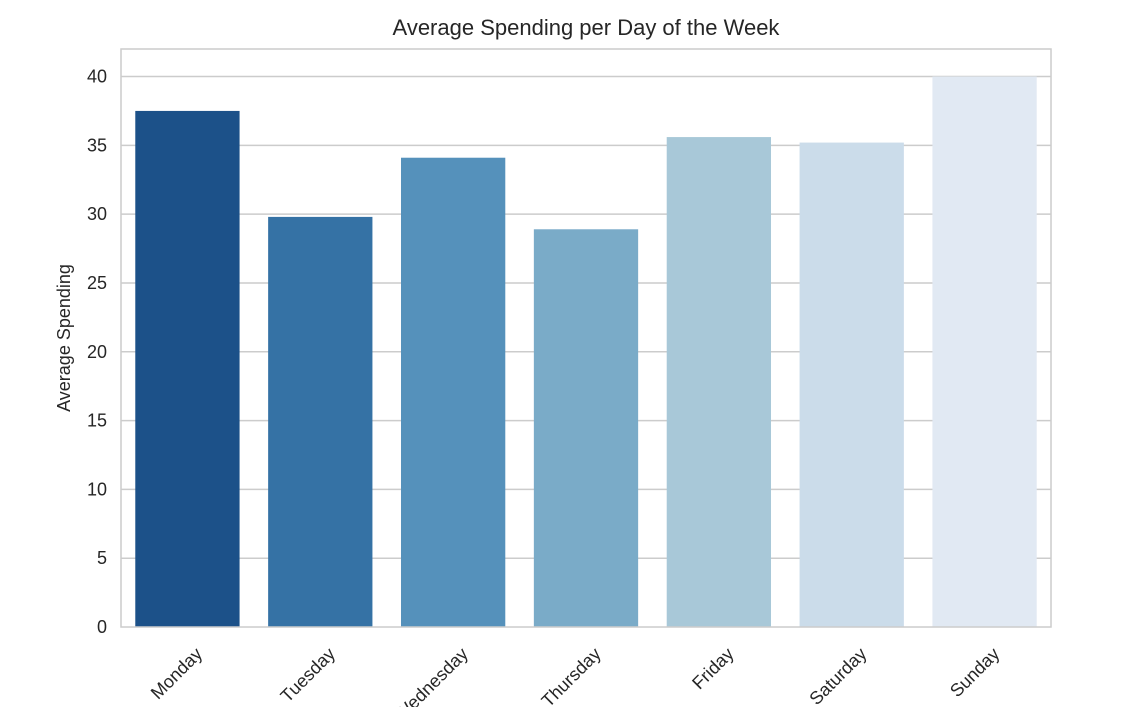 This screenshot has width=1123, height=707. Describe the element at coordinates (719, 382) in the screenshot. I see `bar-friday` at that location.